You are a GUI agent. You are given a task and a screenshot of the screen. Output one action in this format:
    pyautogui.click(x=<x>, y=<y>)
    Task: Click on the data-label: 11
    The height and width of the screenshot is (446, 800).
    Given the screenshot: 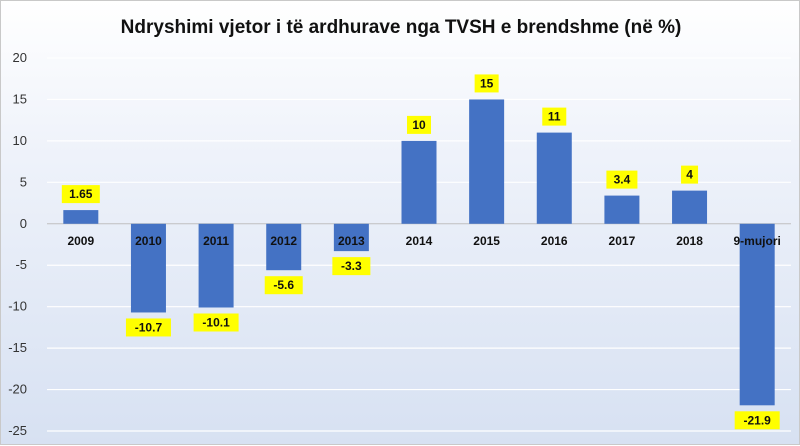 What is the action you would take?
    pyautogui.click(x=554, y=117)
    